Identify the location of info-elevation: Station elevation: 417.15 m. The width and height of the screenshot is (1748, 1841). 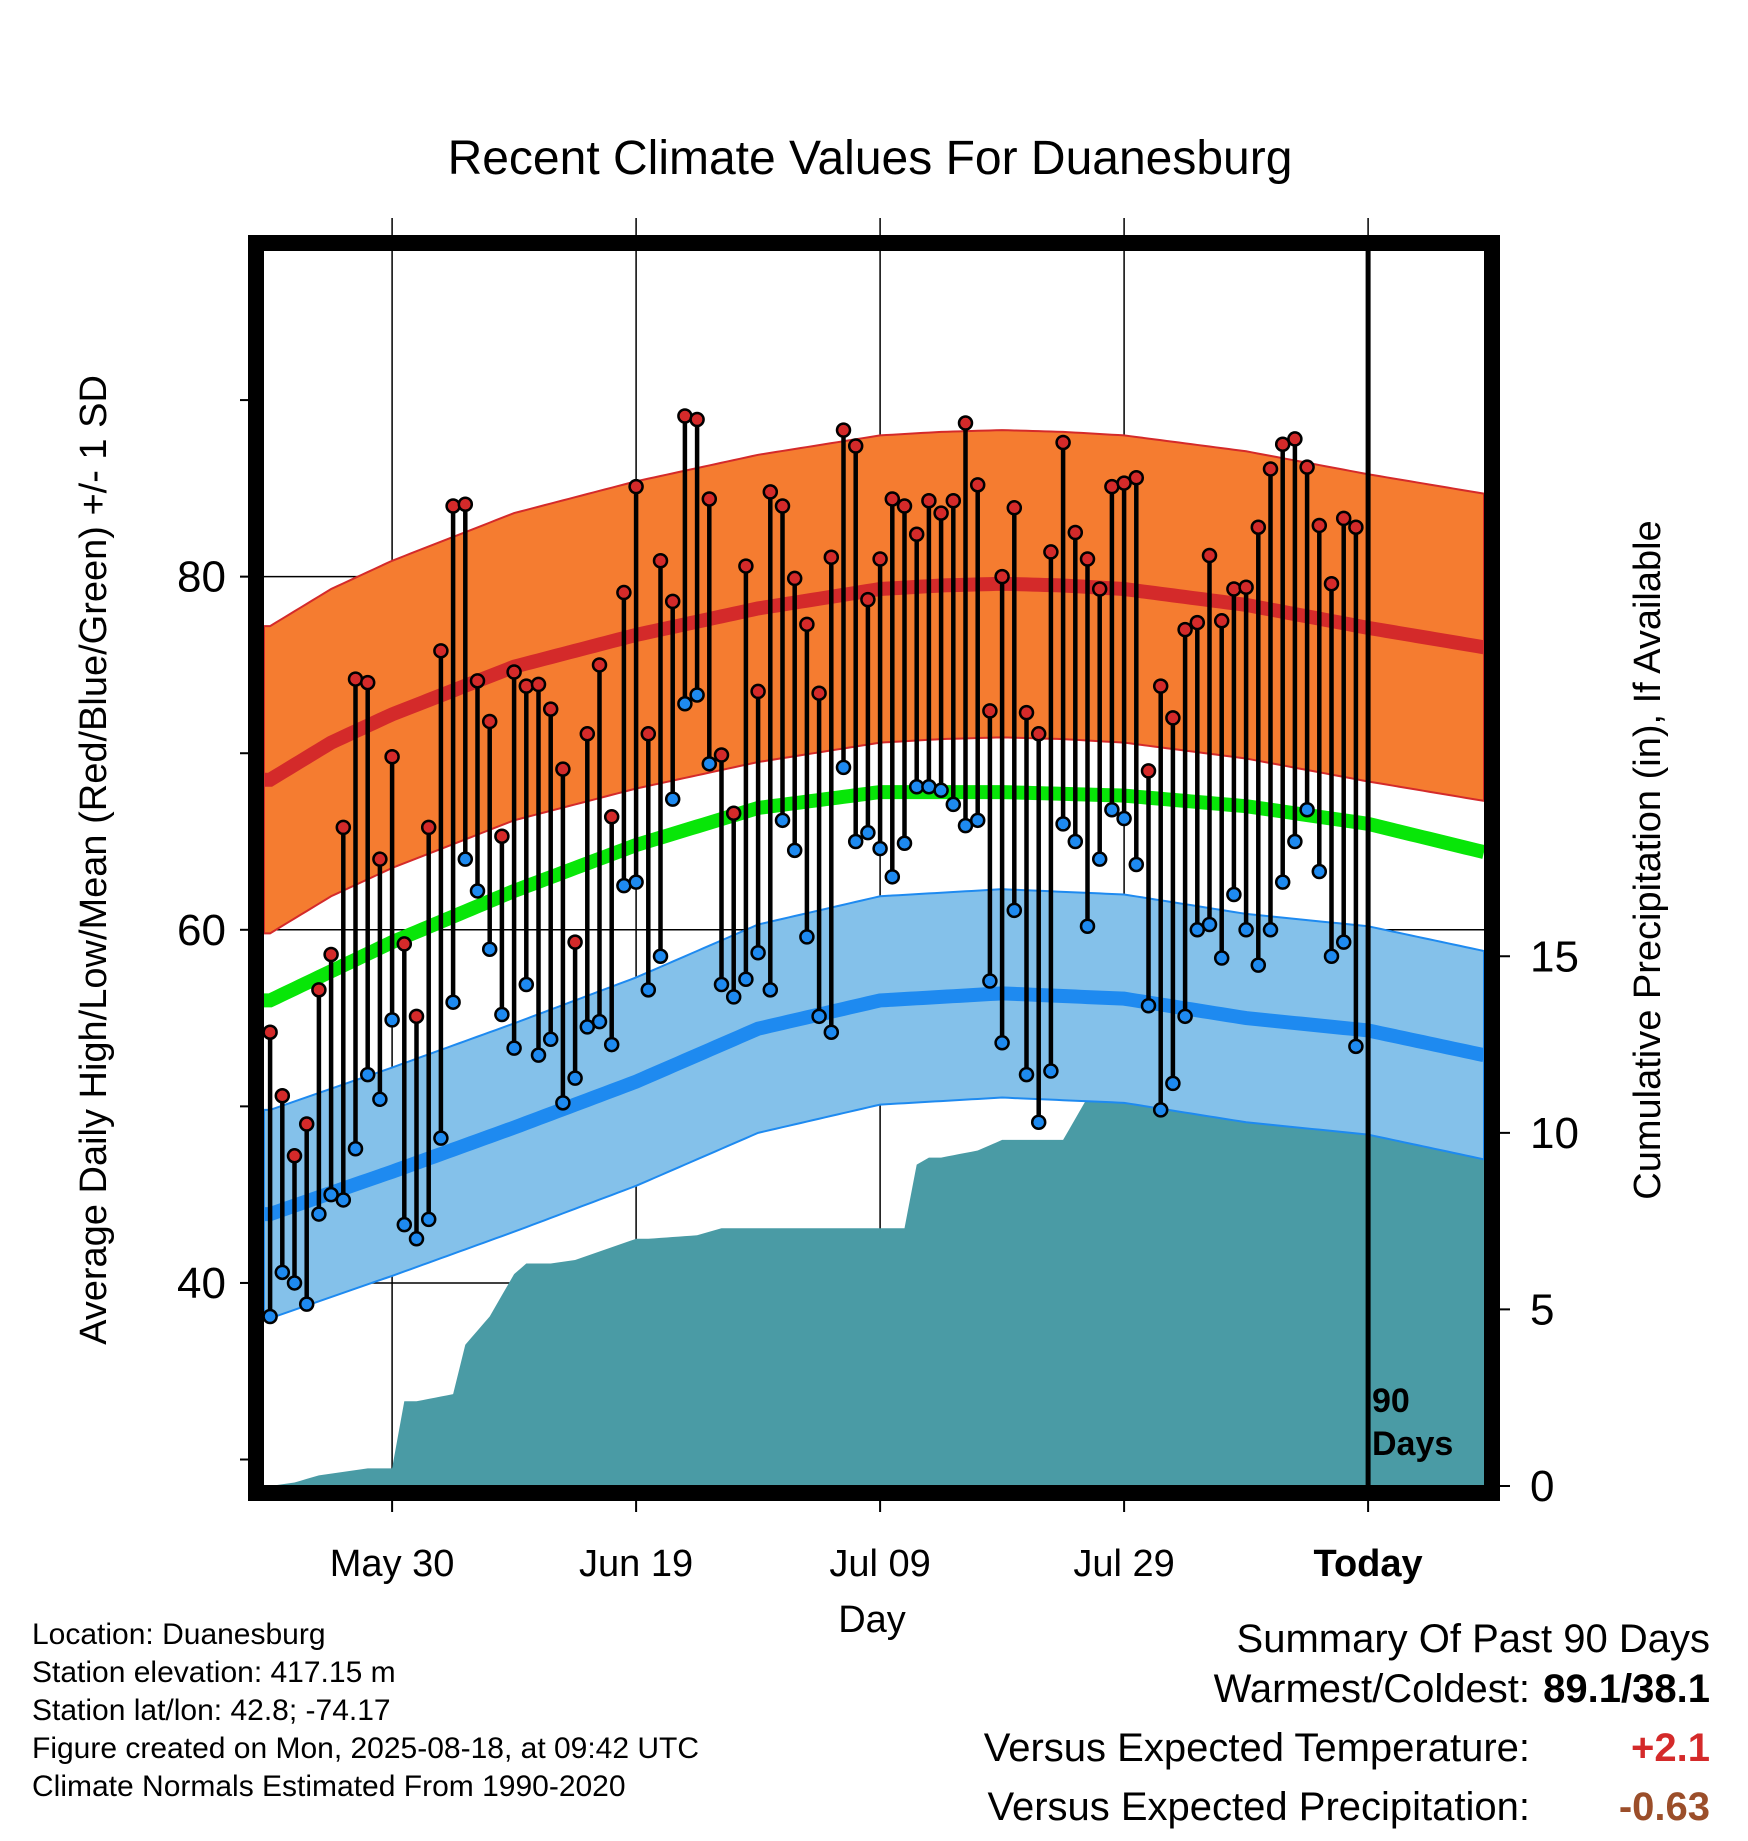
(214, 1672).